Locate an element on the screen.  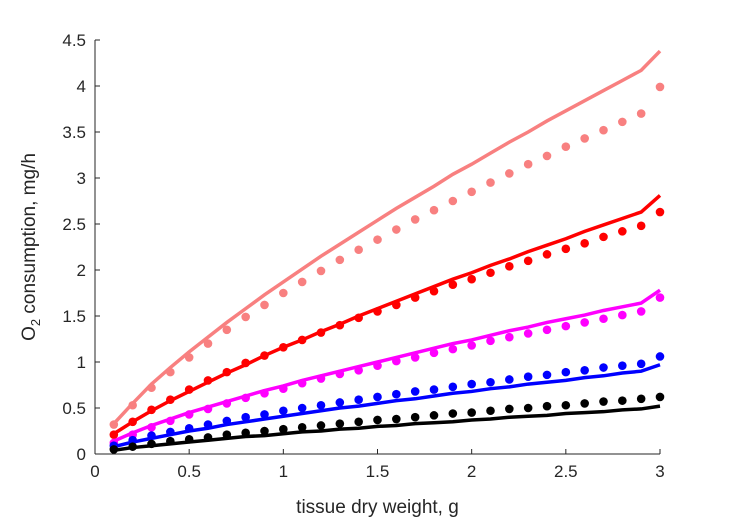
y-axis-label-suffix: consumption, mg/h is located at coordinates (29, 236).